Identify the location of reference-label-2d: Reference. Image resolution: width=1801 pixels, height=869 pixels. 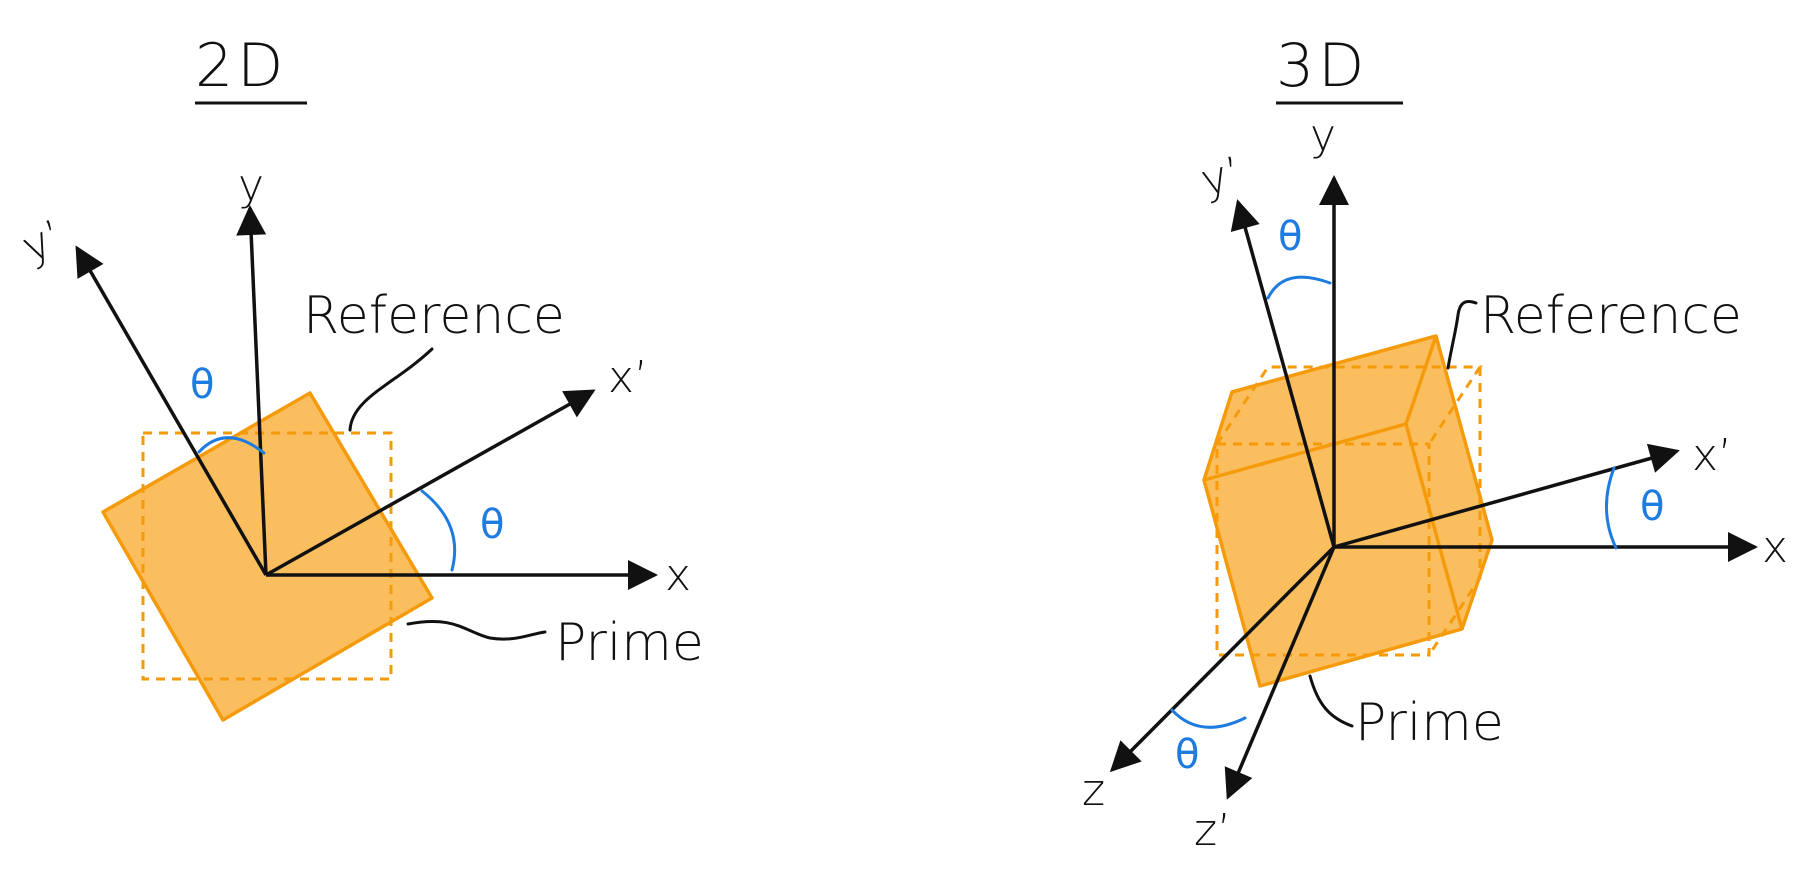
(434, 316).